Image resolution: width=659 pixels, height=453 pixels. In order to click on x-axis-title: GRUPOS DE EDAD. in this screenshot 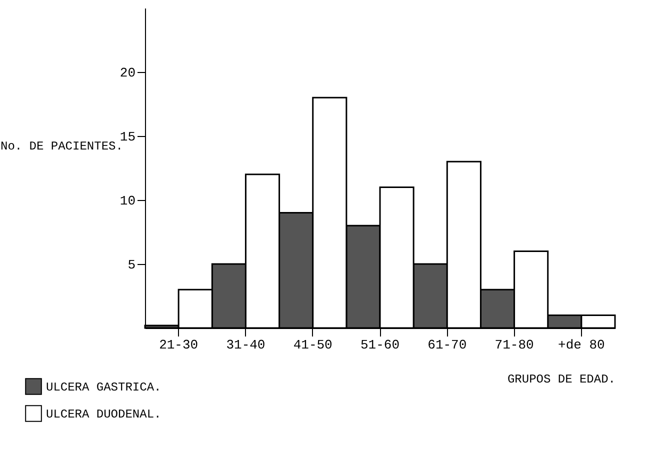, I will do `click(561, 379)`.